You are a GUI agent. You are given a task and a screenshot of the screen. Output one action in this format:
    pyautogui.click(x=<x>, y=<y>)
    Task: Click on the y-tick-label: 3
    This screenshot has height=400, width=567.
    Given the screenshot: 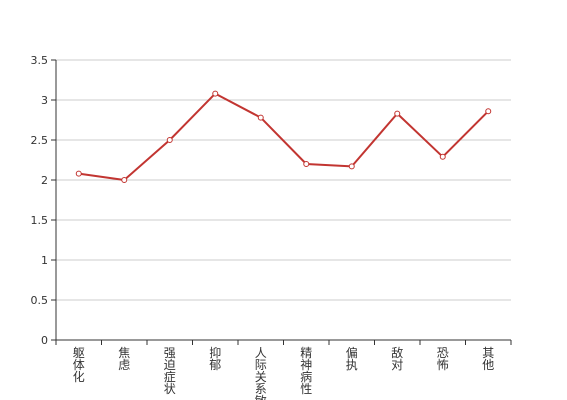 What is the action you would take?
    pyautogui.click(x=44, y=100)
    